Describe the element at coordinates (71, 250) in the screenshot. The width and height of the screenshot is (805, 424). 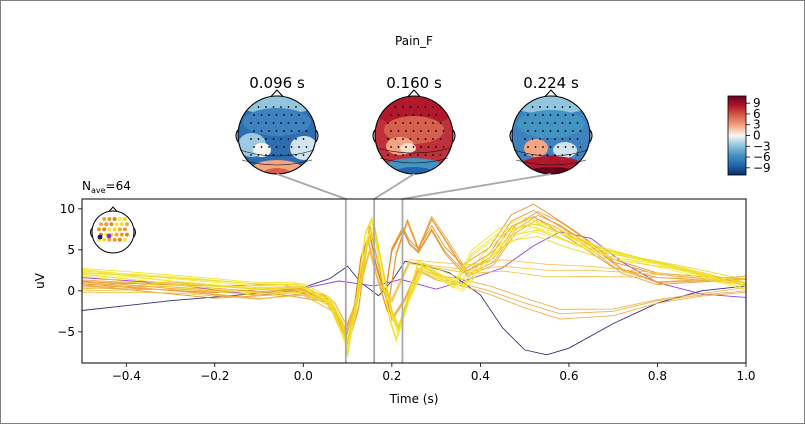
I see `y-tick-label-1: 5` at that location.